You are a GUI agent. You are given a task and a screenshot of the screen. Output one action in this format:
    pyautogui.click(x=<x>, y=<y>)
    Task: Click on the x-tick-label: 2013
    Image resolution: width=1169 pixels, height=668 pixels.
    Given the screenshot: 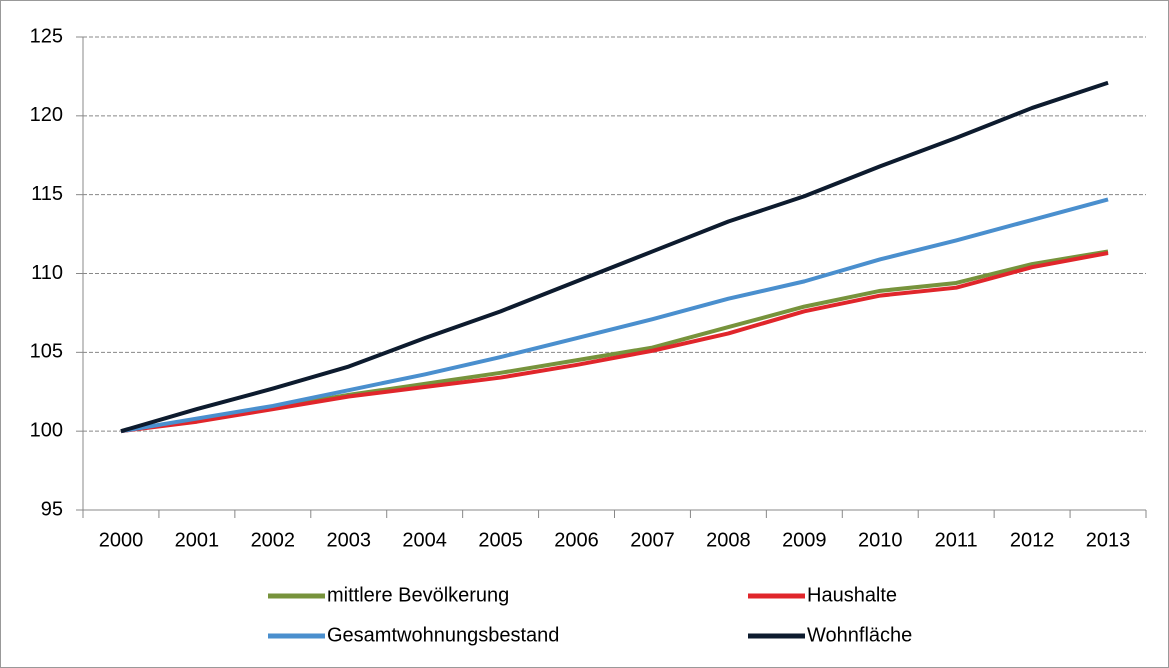 What is the action you would take?
    pyautogui.click(x=1108, y=540)
    